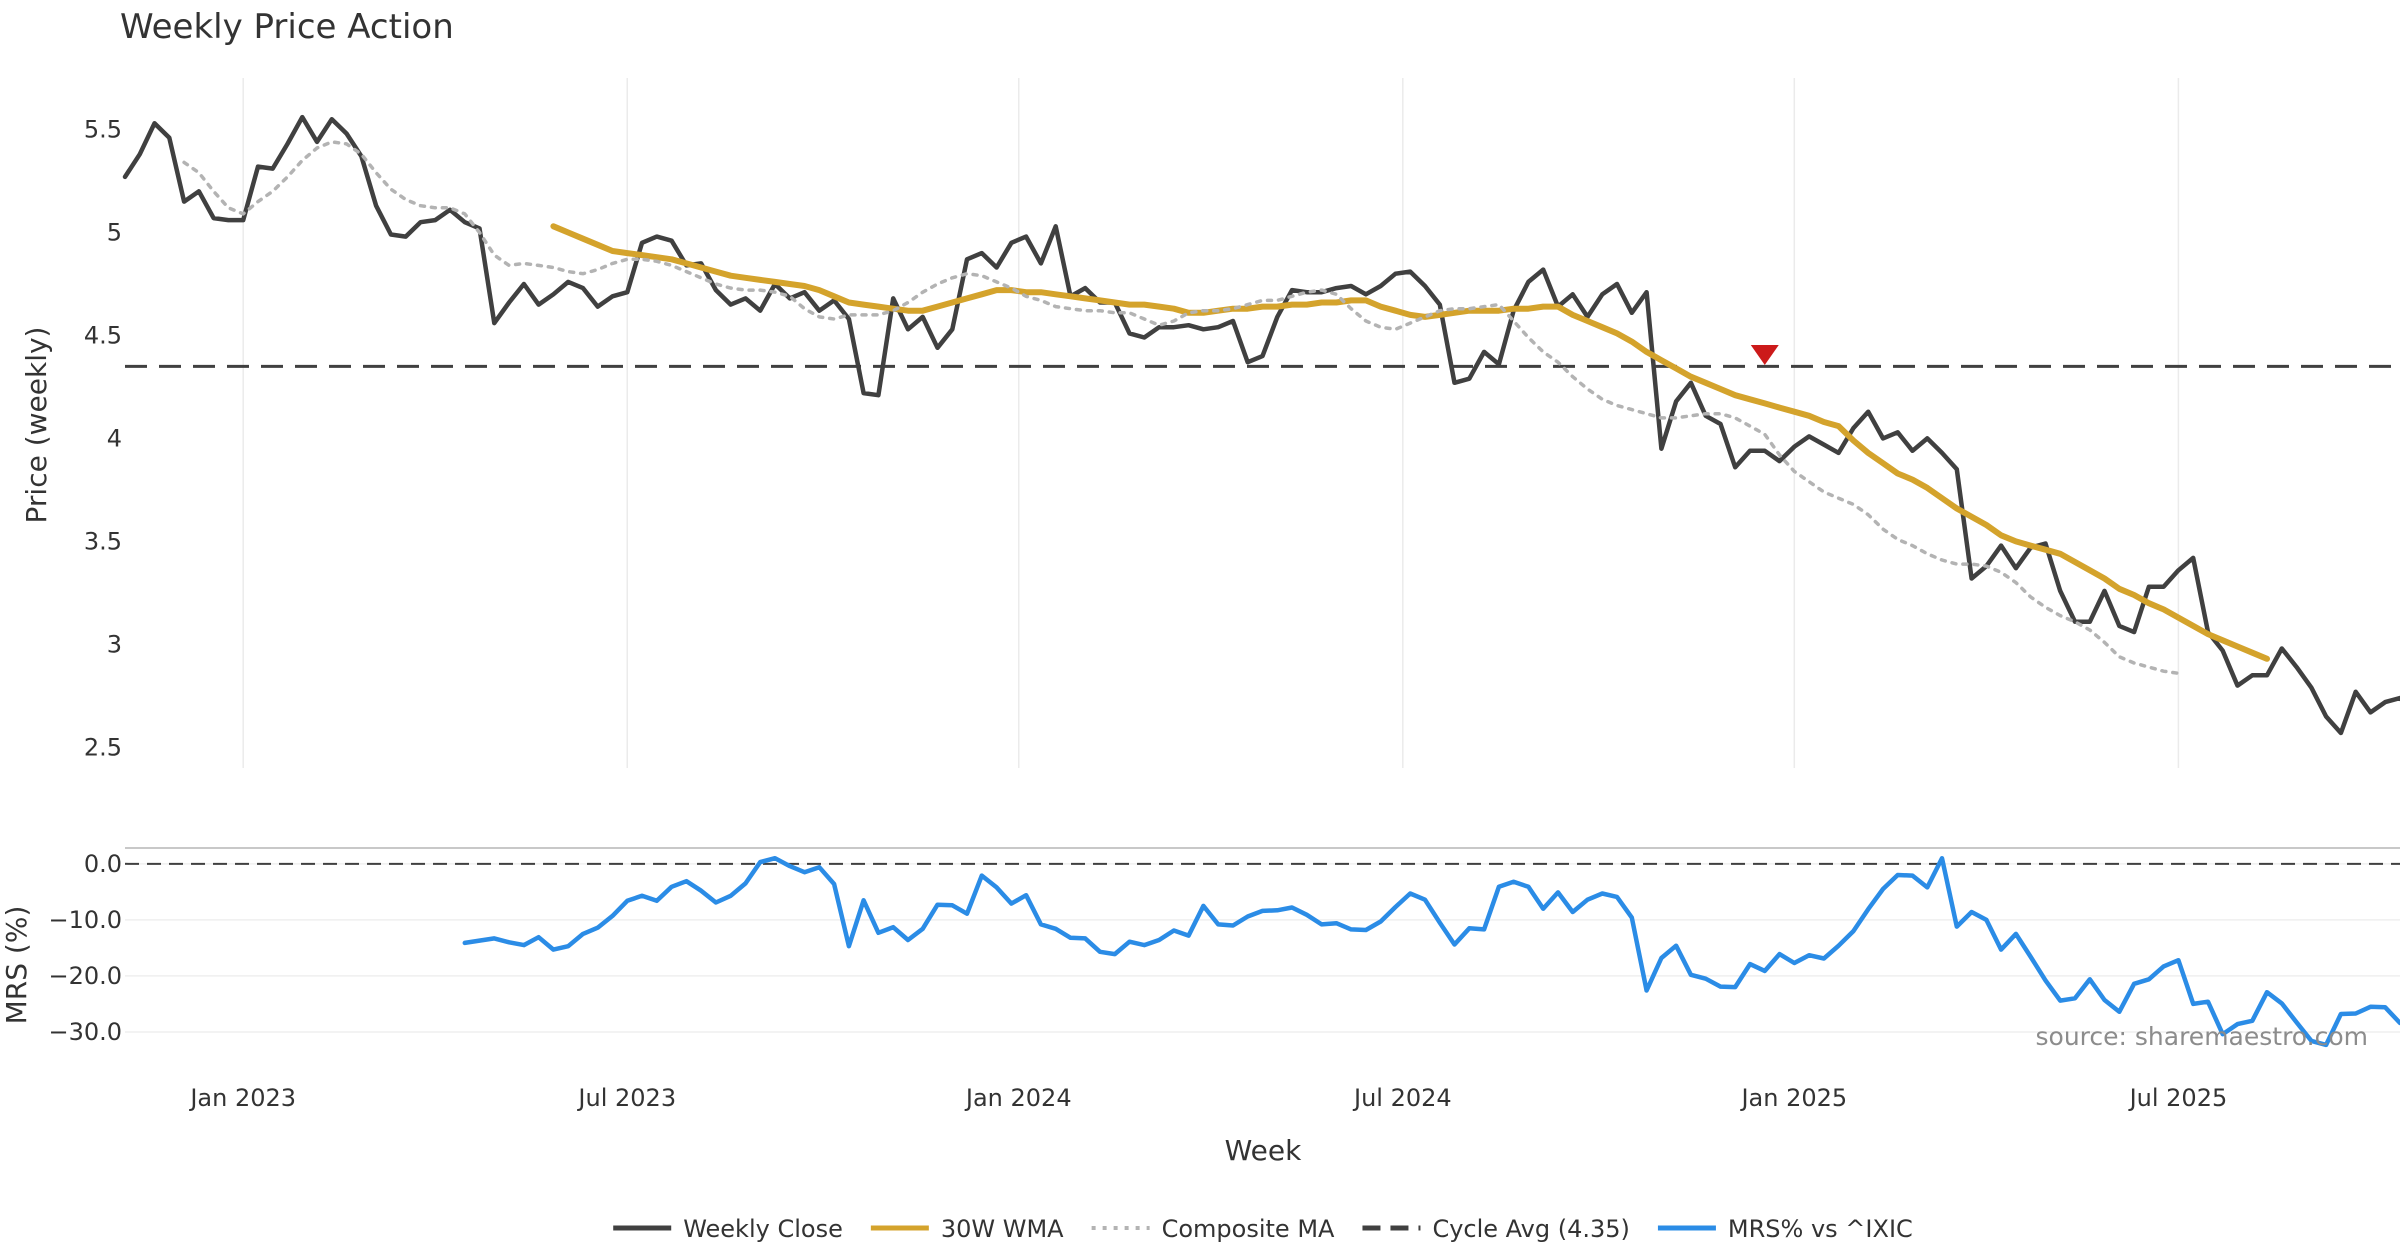 This screenshot has height=1260, width=2400. What do you see at coordinates (103, 864) in the screenshot?
I see `mrs-y-tick-label: 0.0` at bounding box center [103, 864].